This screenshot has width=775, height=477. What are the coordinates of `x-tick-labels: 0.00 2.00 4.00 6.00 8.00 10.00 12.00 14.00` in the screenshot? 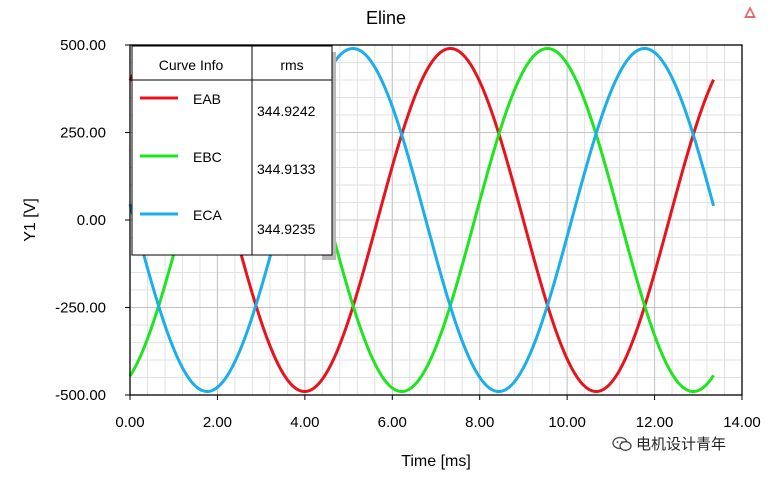 It's located at (438, 413).